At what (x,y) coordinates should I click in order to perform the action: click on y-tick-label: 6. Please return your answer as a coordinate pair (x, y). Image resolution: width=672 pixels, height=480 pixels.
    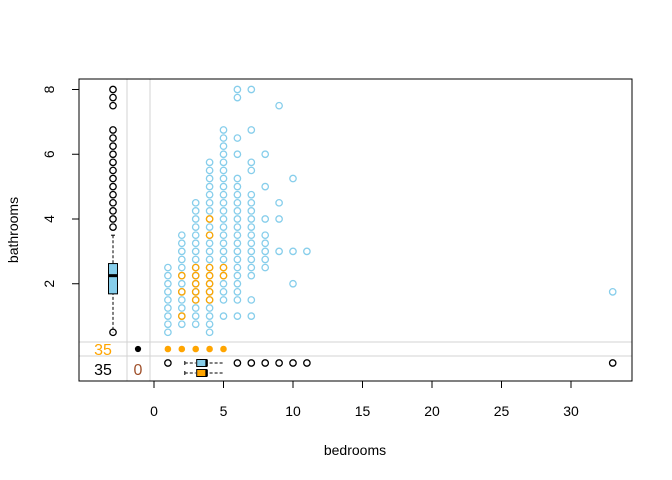
    Looking at the image, I should click on (49, 154).